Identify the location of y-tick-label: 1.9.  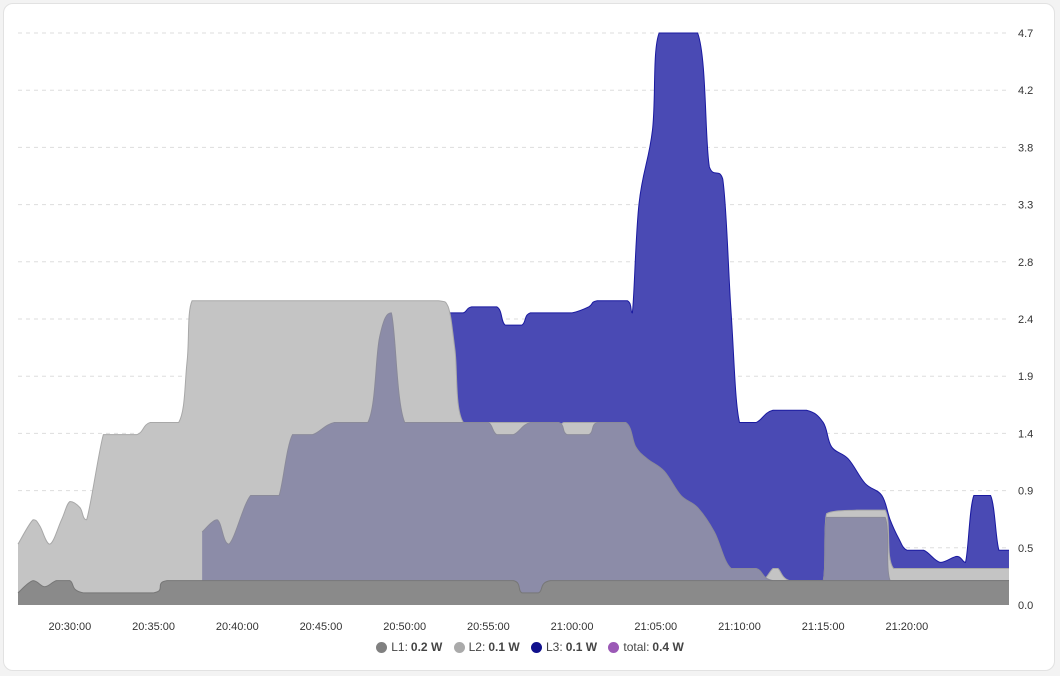
(1025, 377).